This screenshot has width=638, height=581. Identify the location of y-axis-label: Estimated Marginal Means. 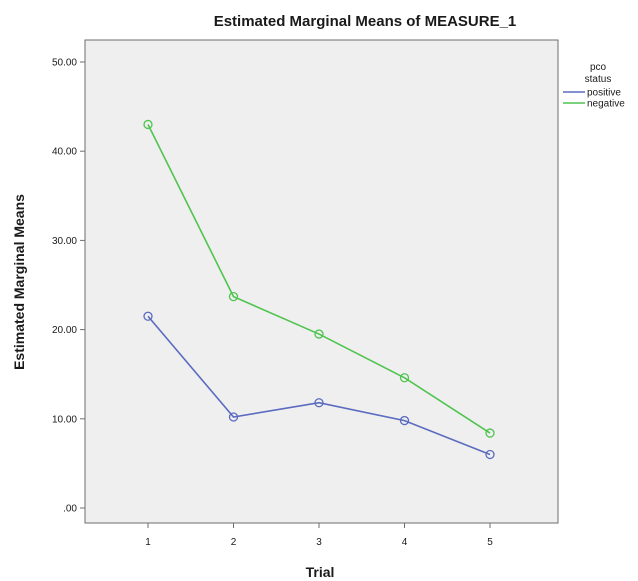
(19, 282).